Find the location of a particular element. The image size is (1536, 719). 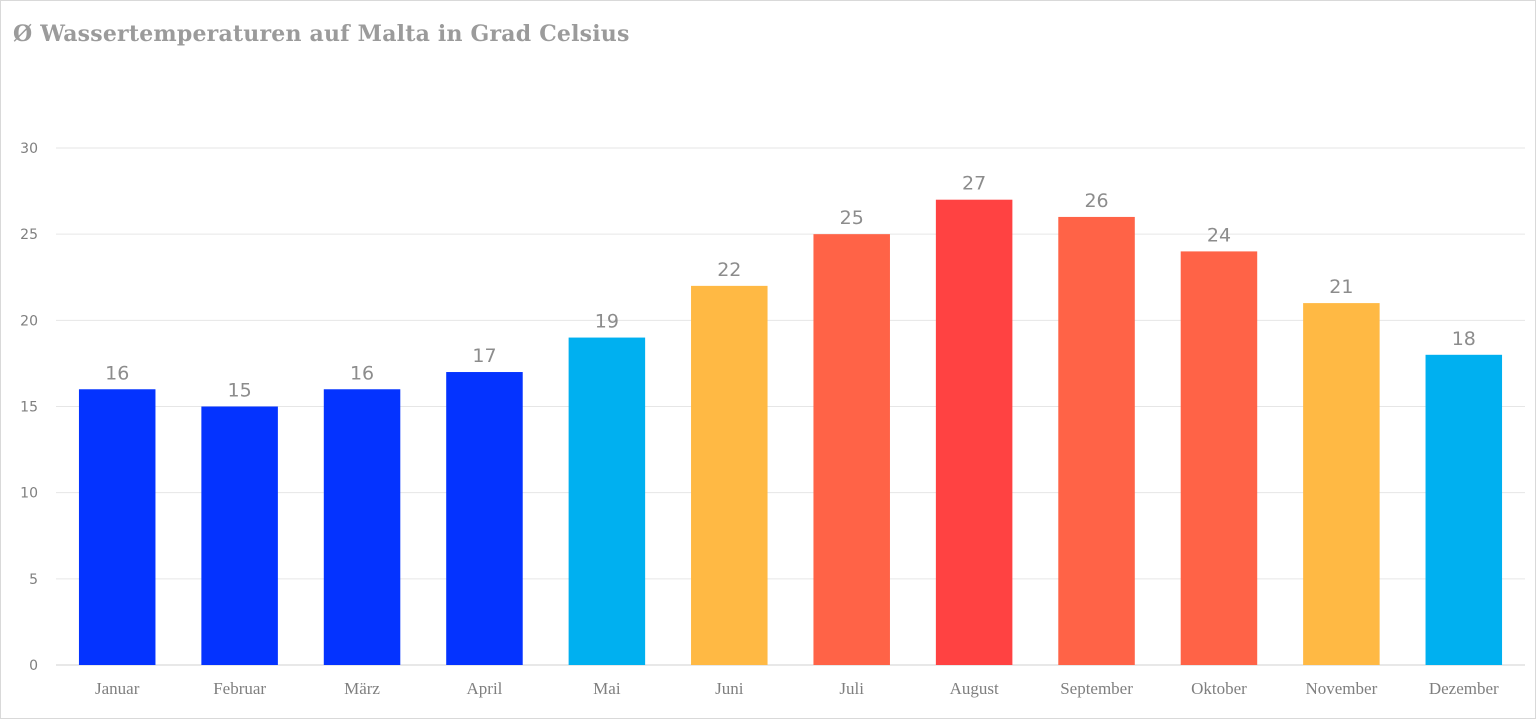

bar-april is located at coordinates (484, 518).